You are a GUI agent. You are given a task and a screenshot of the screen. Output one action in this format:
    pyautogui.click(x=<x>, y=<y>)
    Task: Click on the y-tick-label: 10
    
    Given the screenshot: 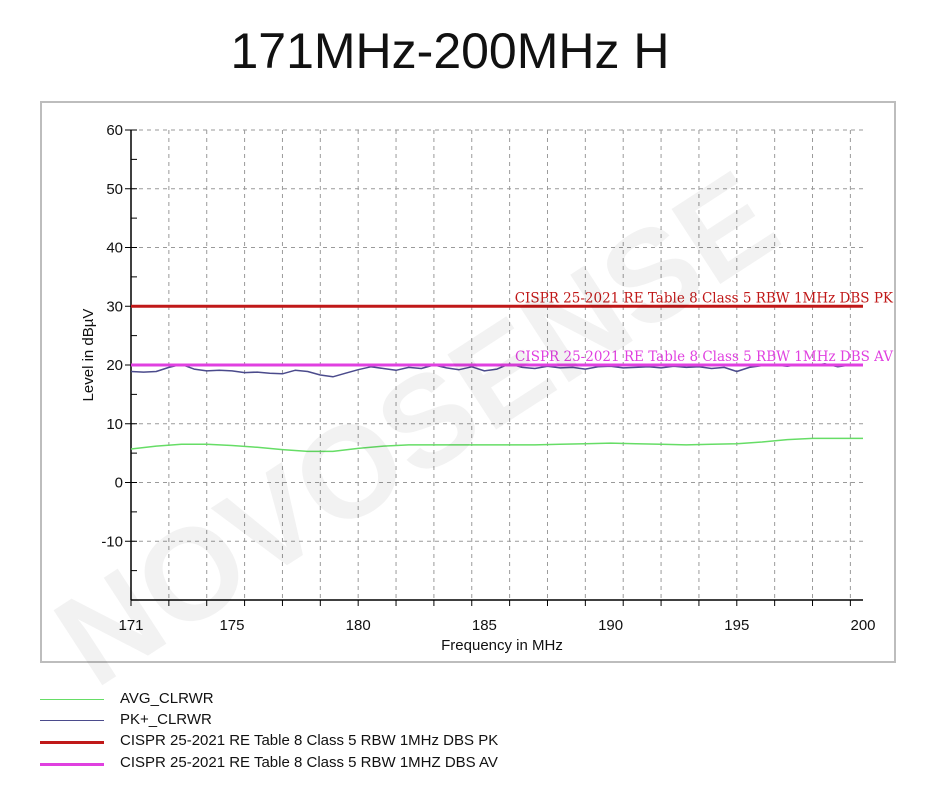 What is the action you would take?
    pyautogui.click(x=114, y=424)
    